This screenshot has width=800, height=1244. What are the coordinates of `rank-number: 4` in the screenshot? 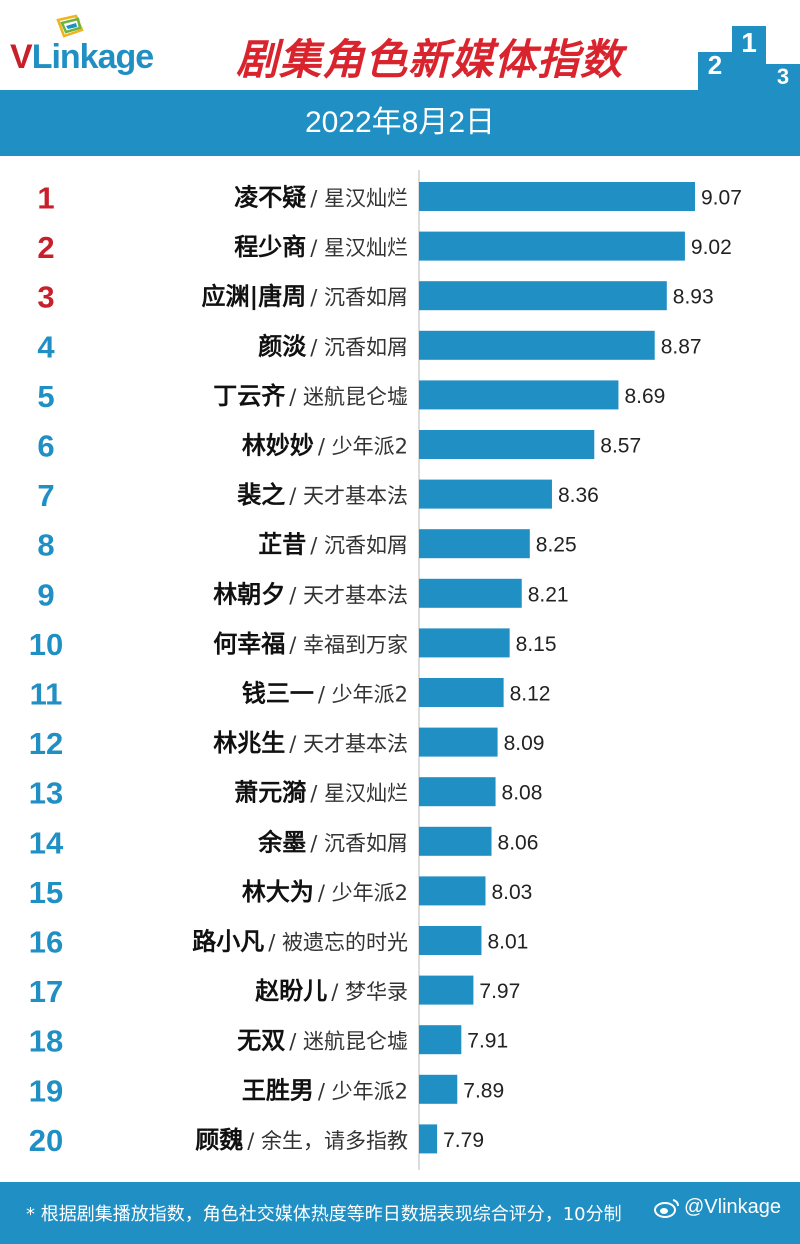 It's located at (46, 346).